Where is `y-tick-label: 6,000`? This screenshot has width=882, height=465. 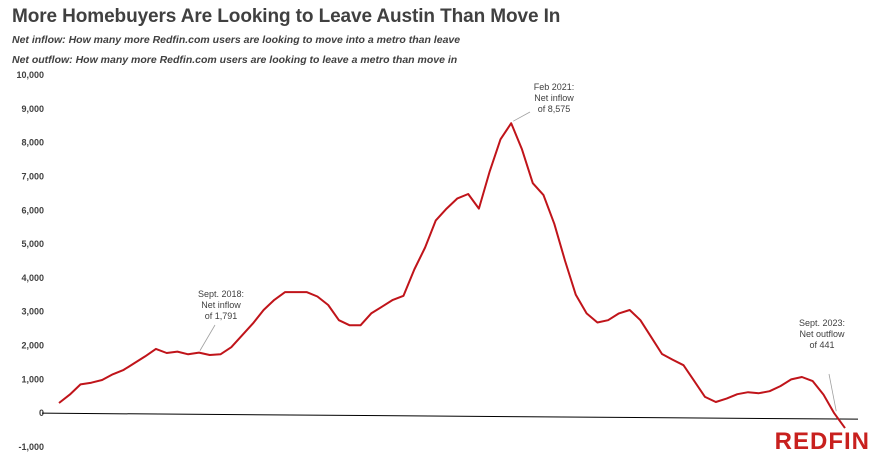 y-tick-label: 6,000 is located at coordinates (32, 210).